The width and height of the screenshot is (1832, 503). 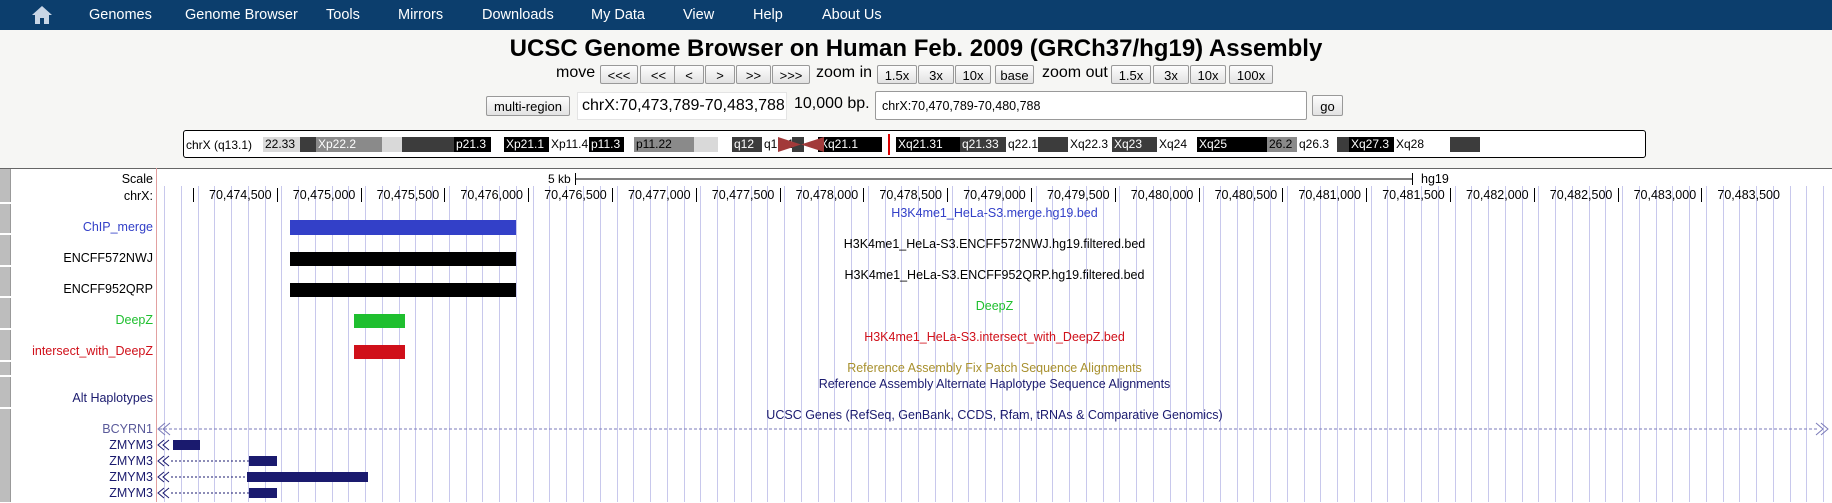 What do you see at coordinates (1091, 105) in the screenshot?
I see `position-search-input` at bounding box center [1091, 105].